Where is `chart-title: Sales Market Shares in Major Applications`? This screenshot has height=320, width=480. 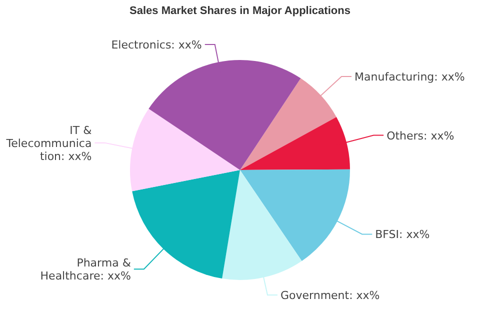 chart-title: Sales Market Shares in Major Applications is located at coordinates (240, 11).